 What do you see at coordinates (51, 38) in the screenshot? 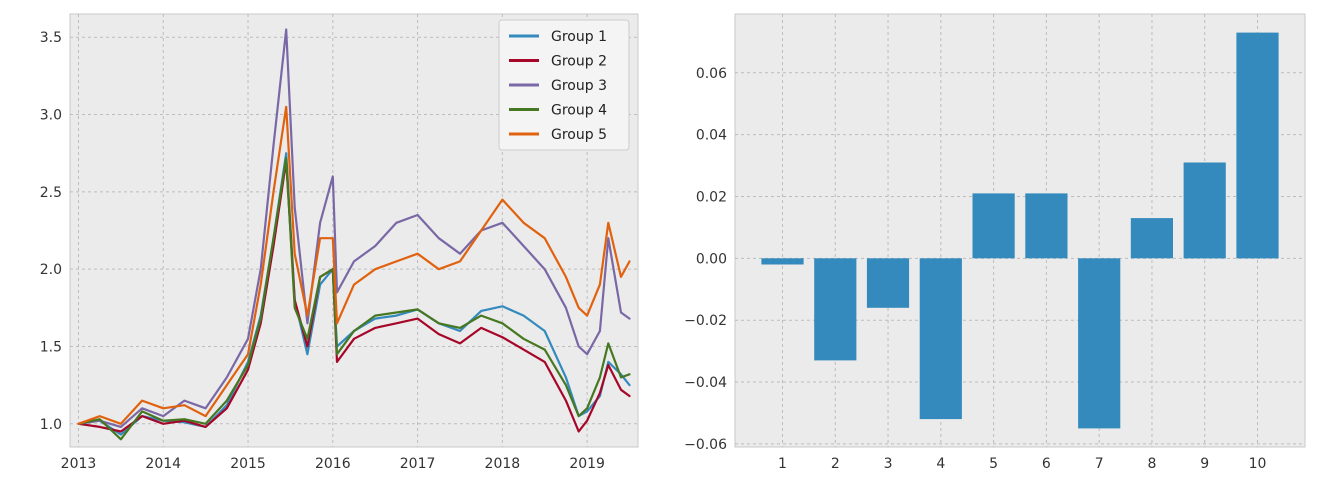
I see `y-tick-label: 3.5` at bounding box center [51, 38].